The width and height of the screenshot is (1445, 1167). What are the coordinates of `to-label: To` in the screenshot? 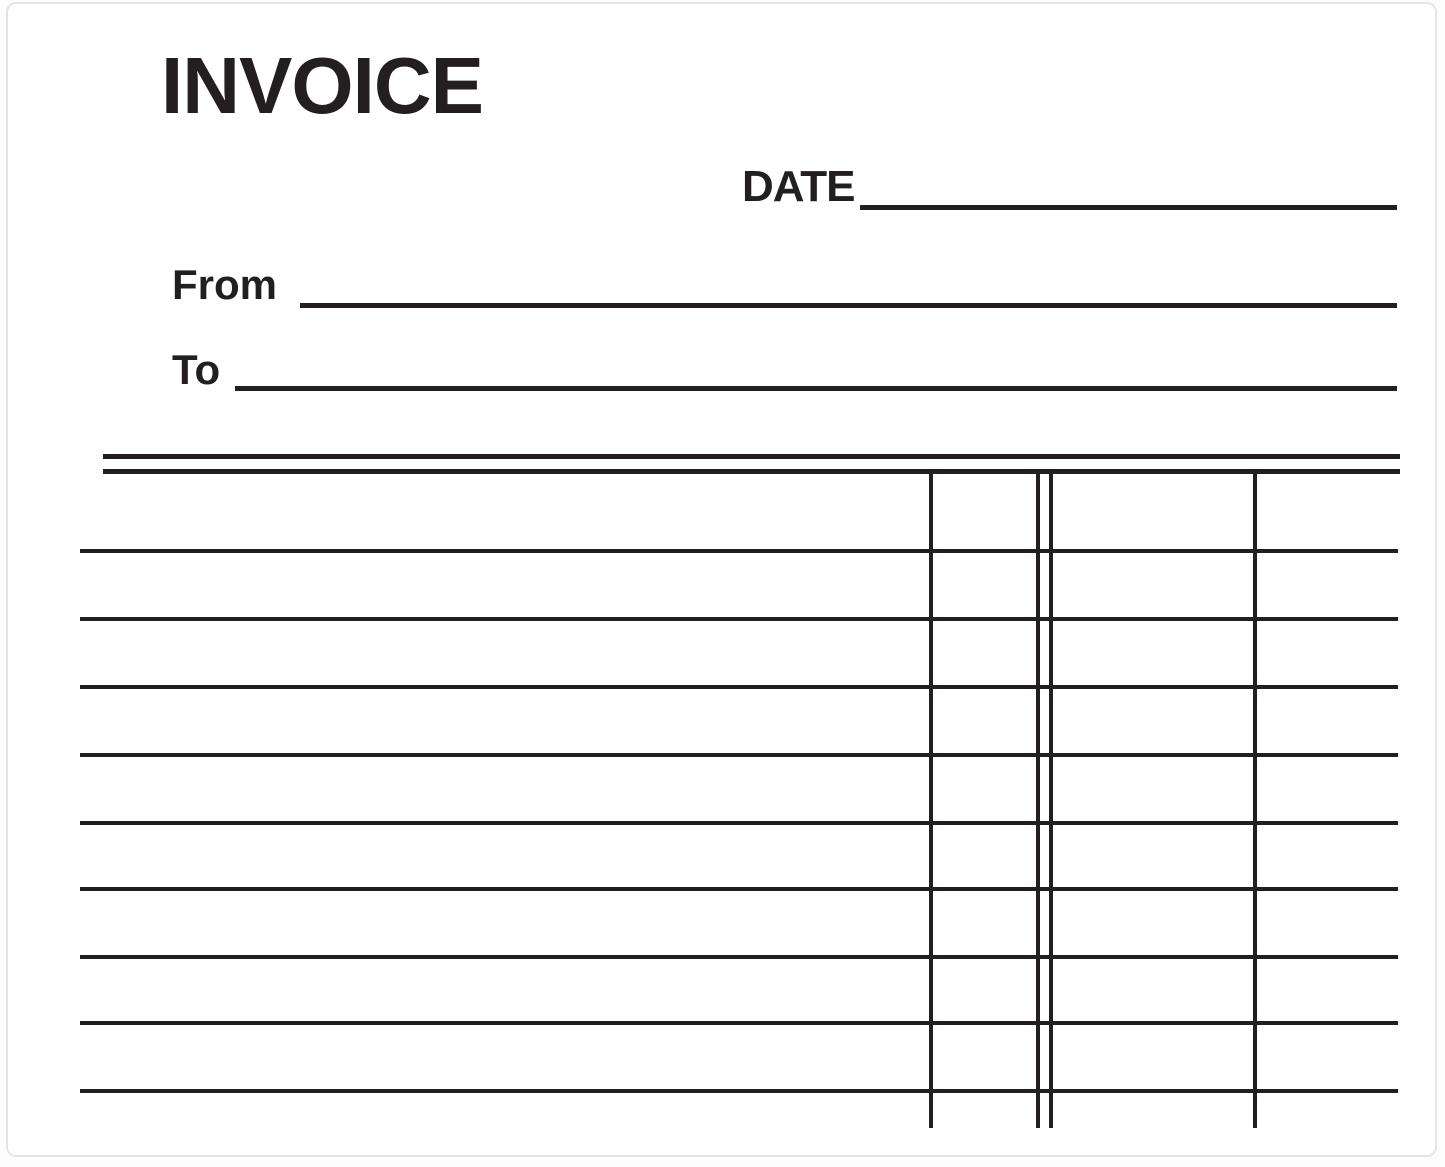 It's located at (196, 369).